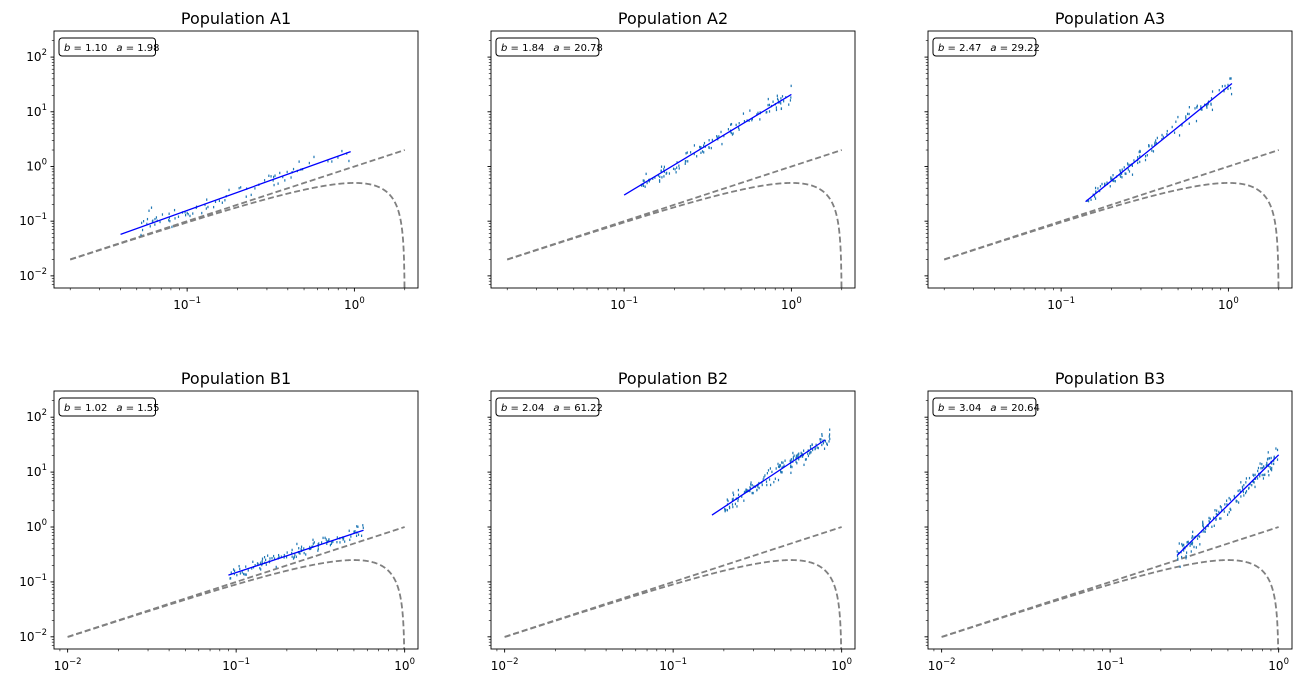 The height and width of the screenshot is (686, 1302). What do you see at coordinates (1110, 520) in the screenshot?
I see `axes-frame` at bounding box center [1110, 520].